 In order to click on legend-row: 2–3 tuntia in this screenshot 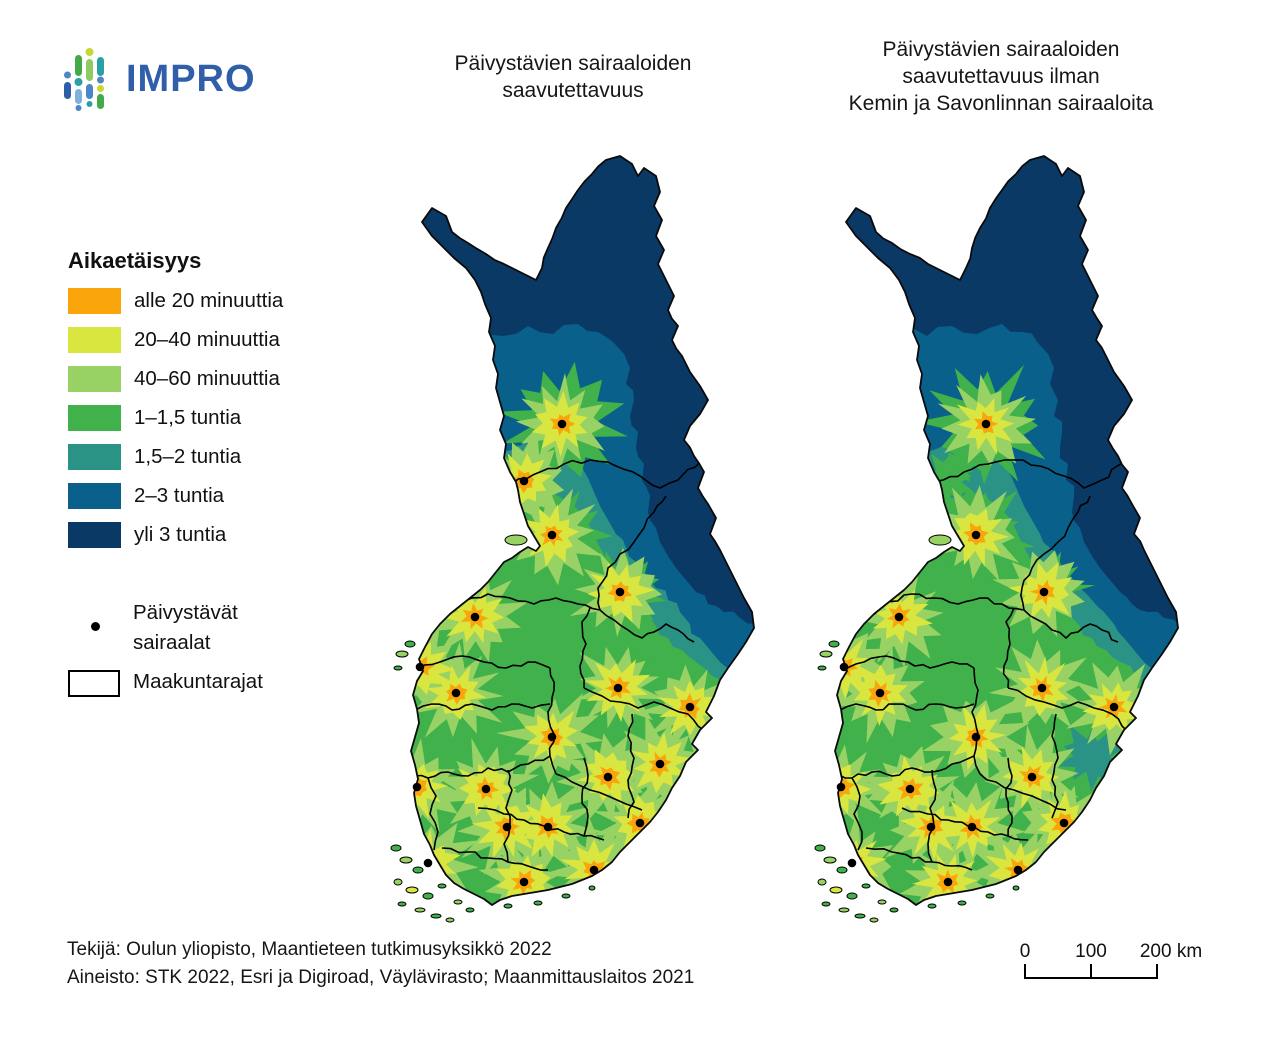, I will do `click(175, 496)`.